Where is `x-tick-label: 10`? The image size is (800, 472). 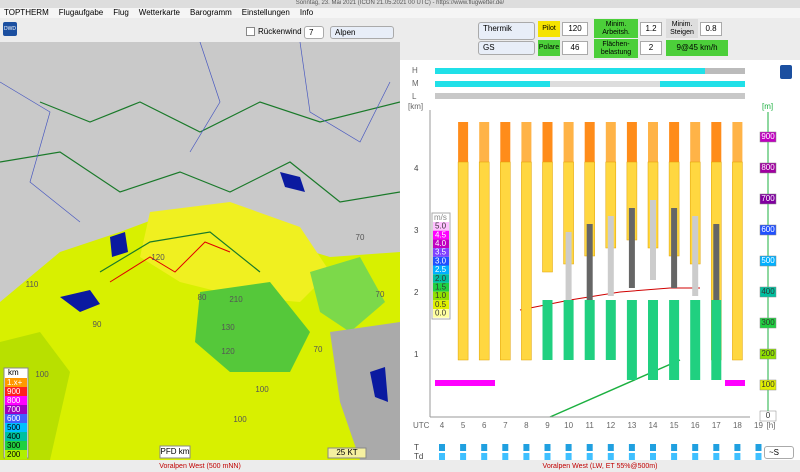 x-tick-label: 10 is located at coordinates (568, 425).